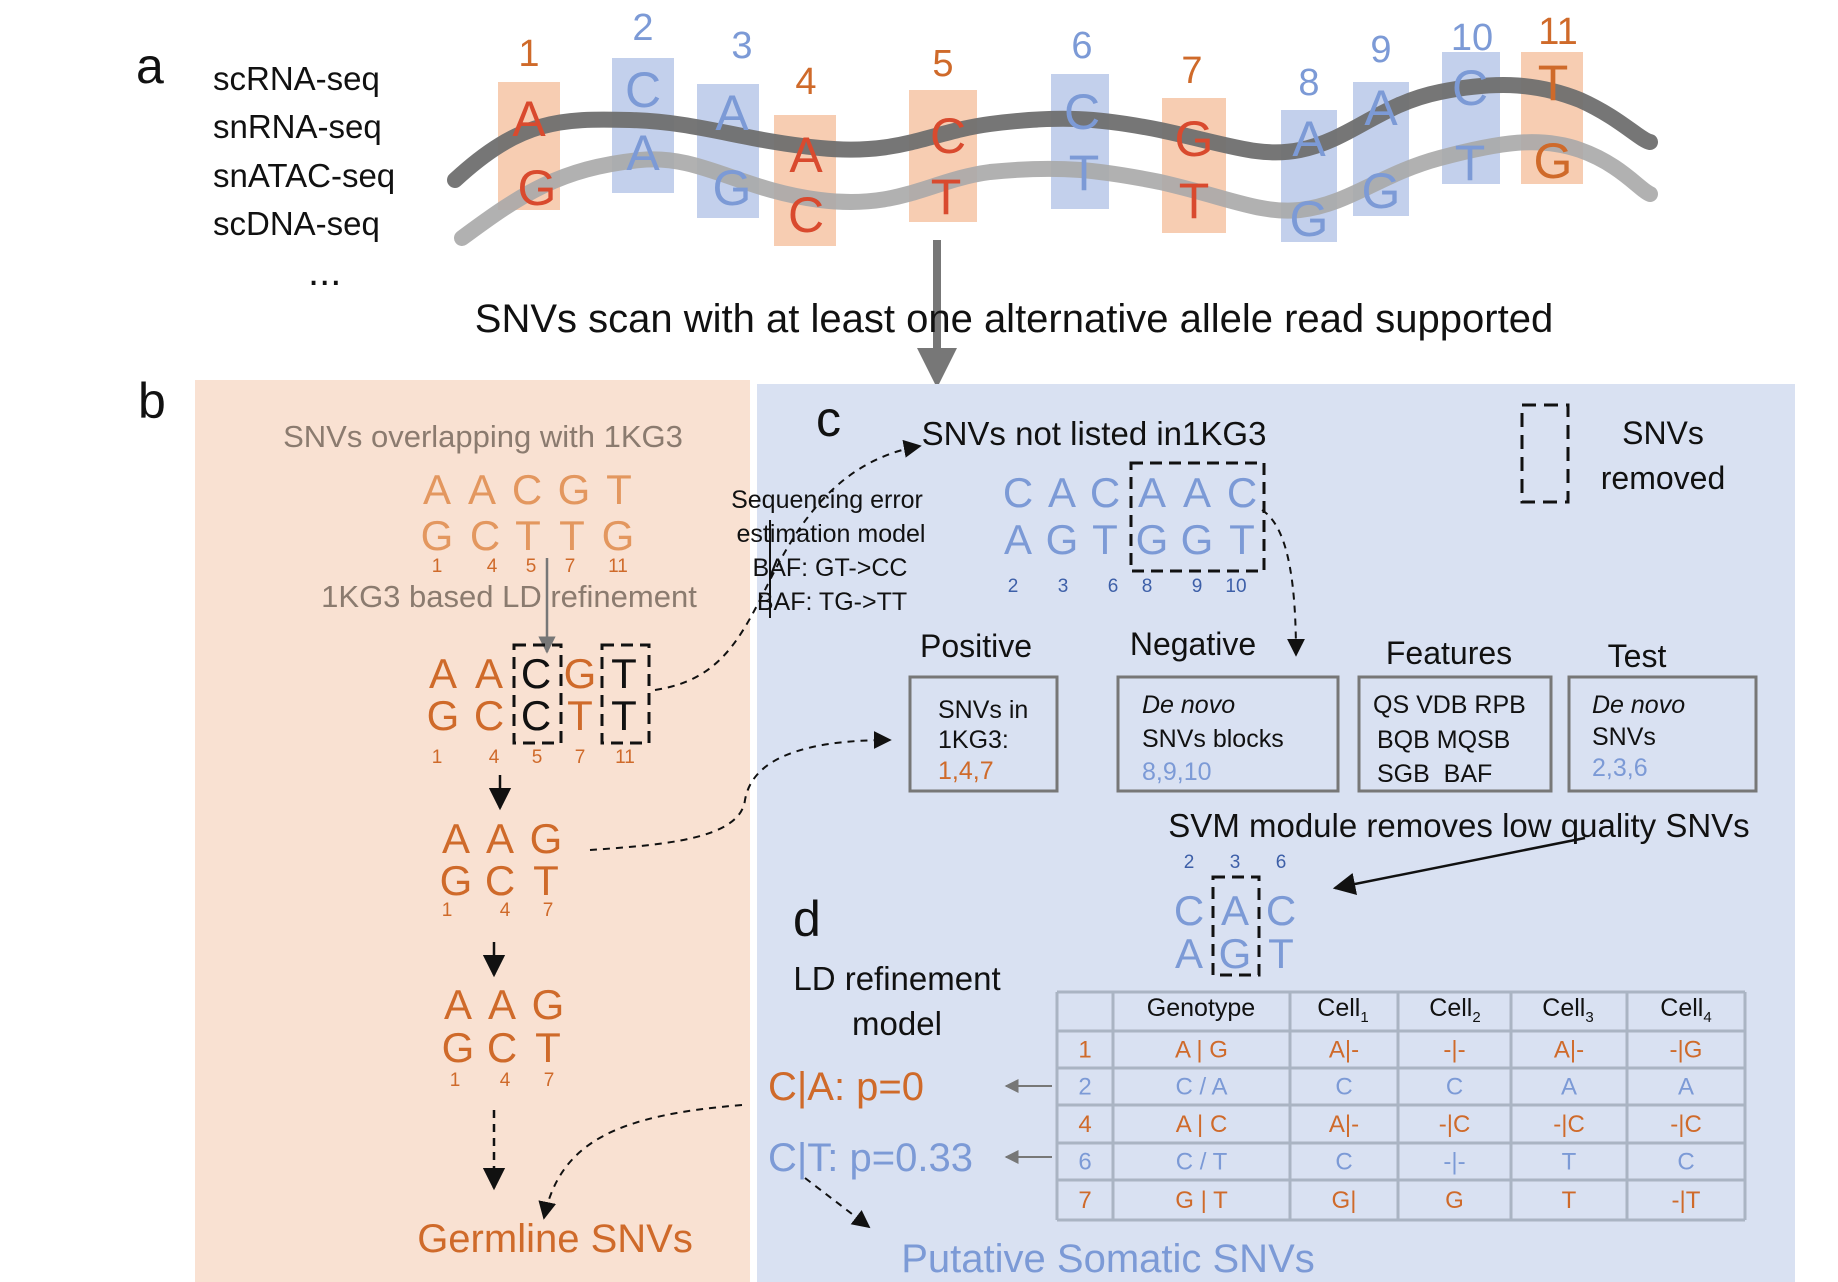  What do you see at coordinates (846, 1087) in the screenshot?
I see `prob-ca: C|A: p=0` at bounding box center [846, 1087].